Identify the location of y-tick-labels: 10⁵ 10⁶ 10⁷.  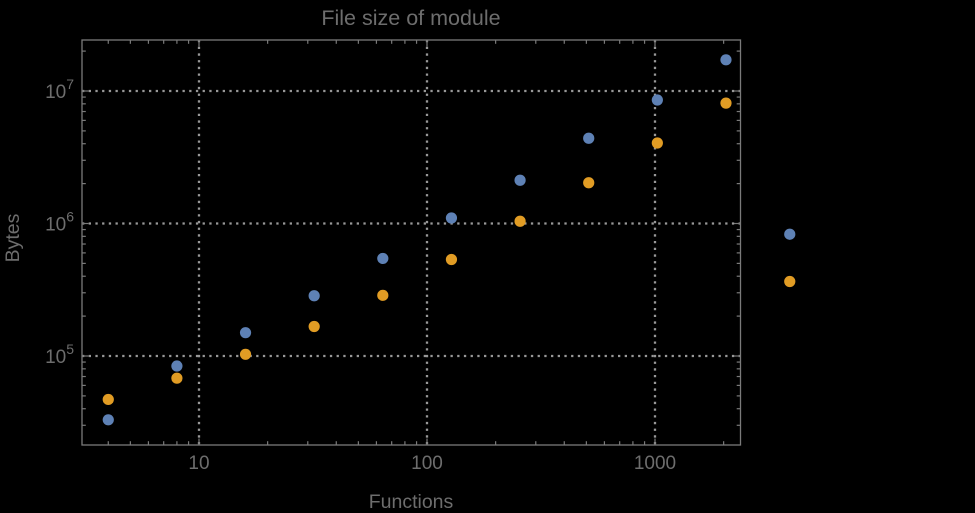
(59, 222).